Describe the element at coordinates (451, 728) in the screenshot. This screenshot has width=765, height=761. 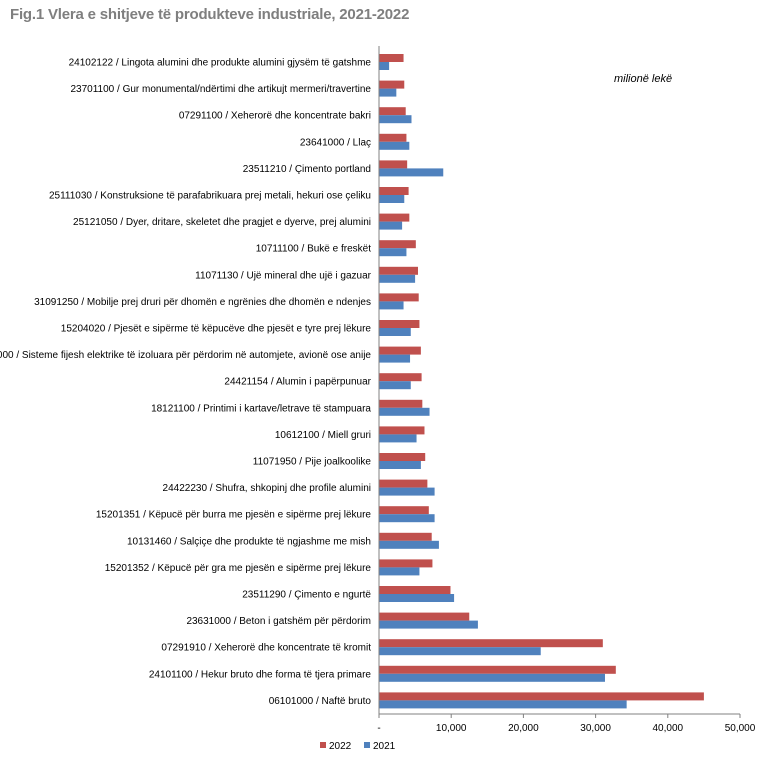
I see `x-tick-label: 10,000` at that location.